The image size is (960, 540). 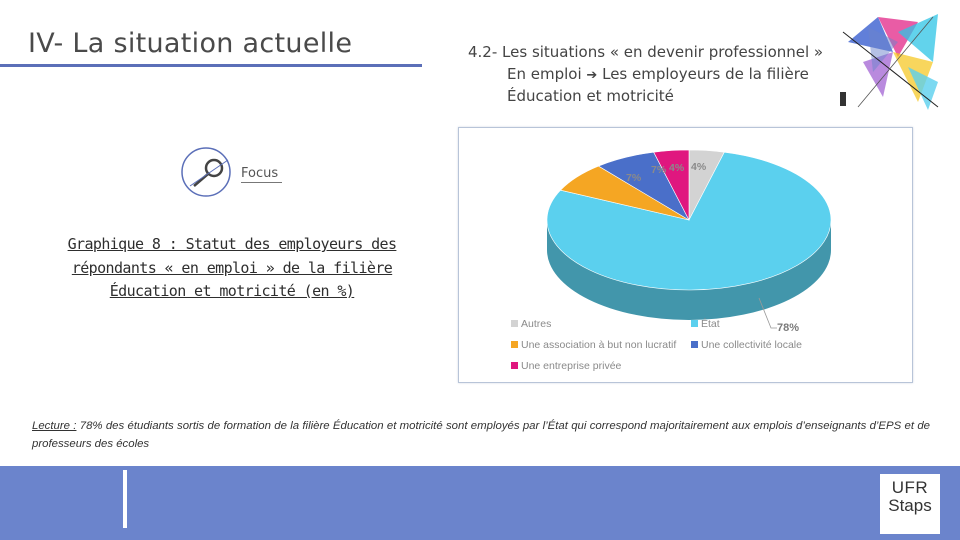 I want to click on legend-label-4: Une entreprise privée, so click(x=571, y=366).